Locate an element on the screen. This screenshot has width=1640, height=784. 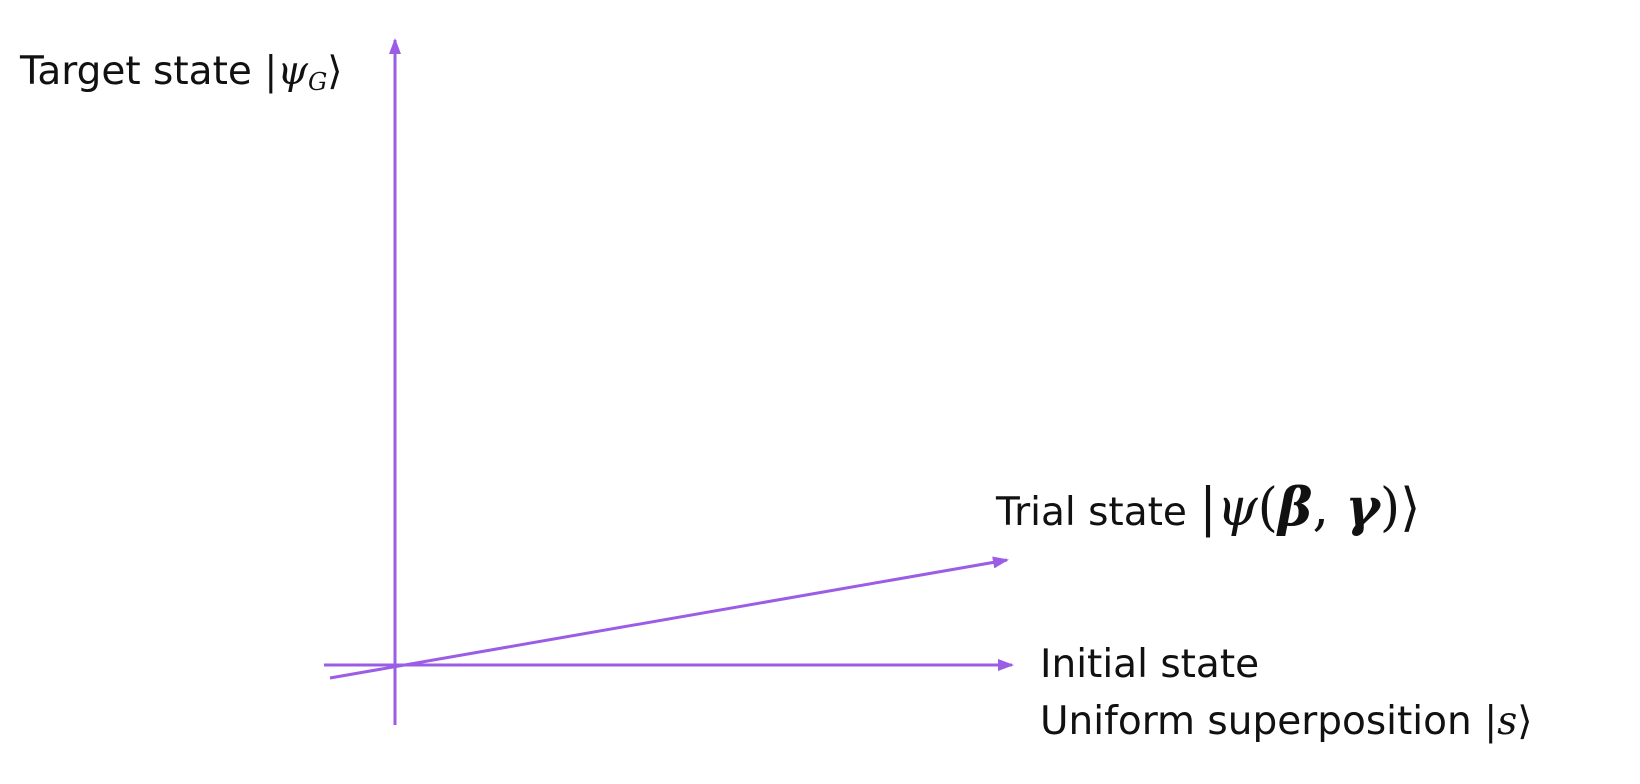
target-state-label: Target state |ψG⟩ is located at coordinates (181, 73).